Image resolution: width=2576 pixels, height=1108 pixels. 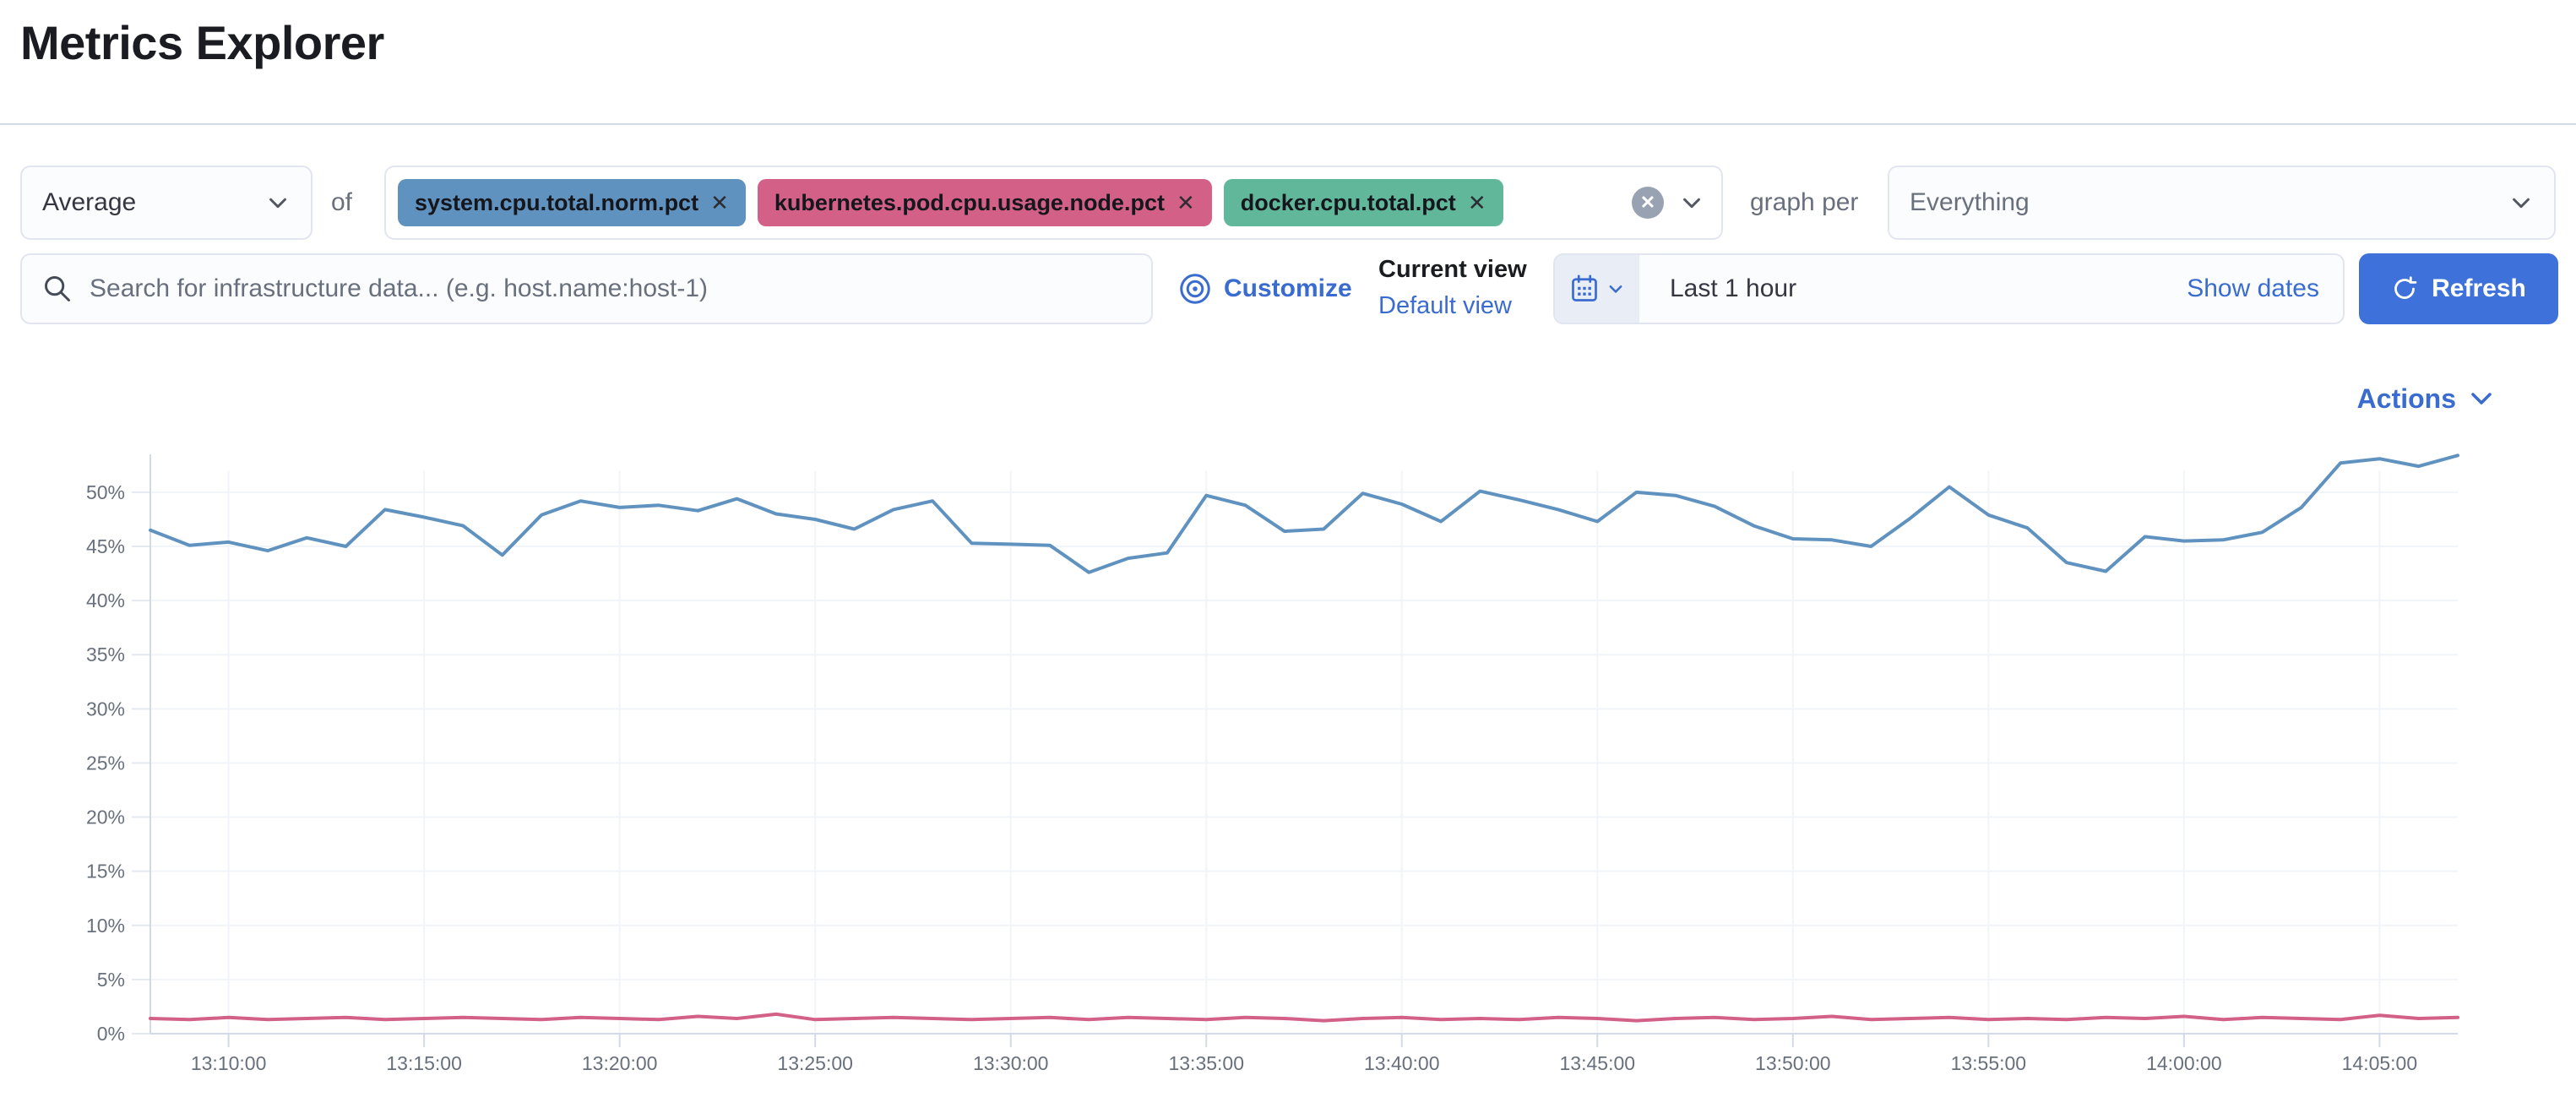 I want to click on view-selector: Current view Default view, so click(x=1458, y=288).